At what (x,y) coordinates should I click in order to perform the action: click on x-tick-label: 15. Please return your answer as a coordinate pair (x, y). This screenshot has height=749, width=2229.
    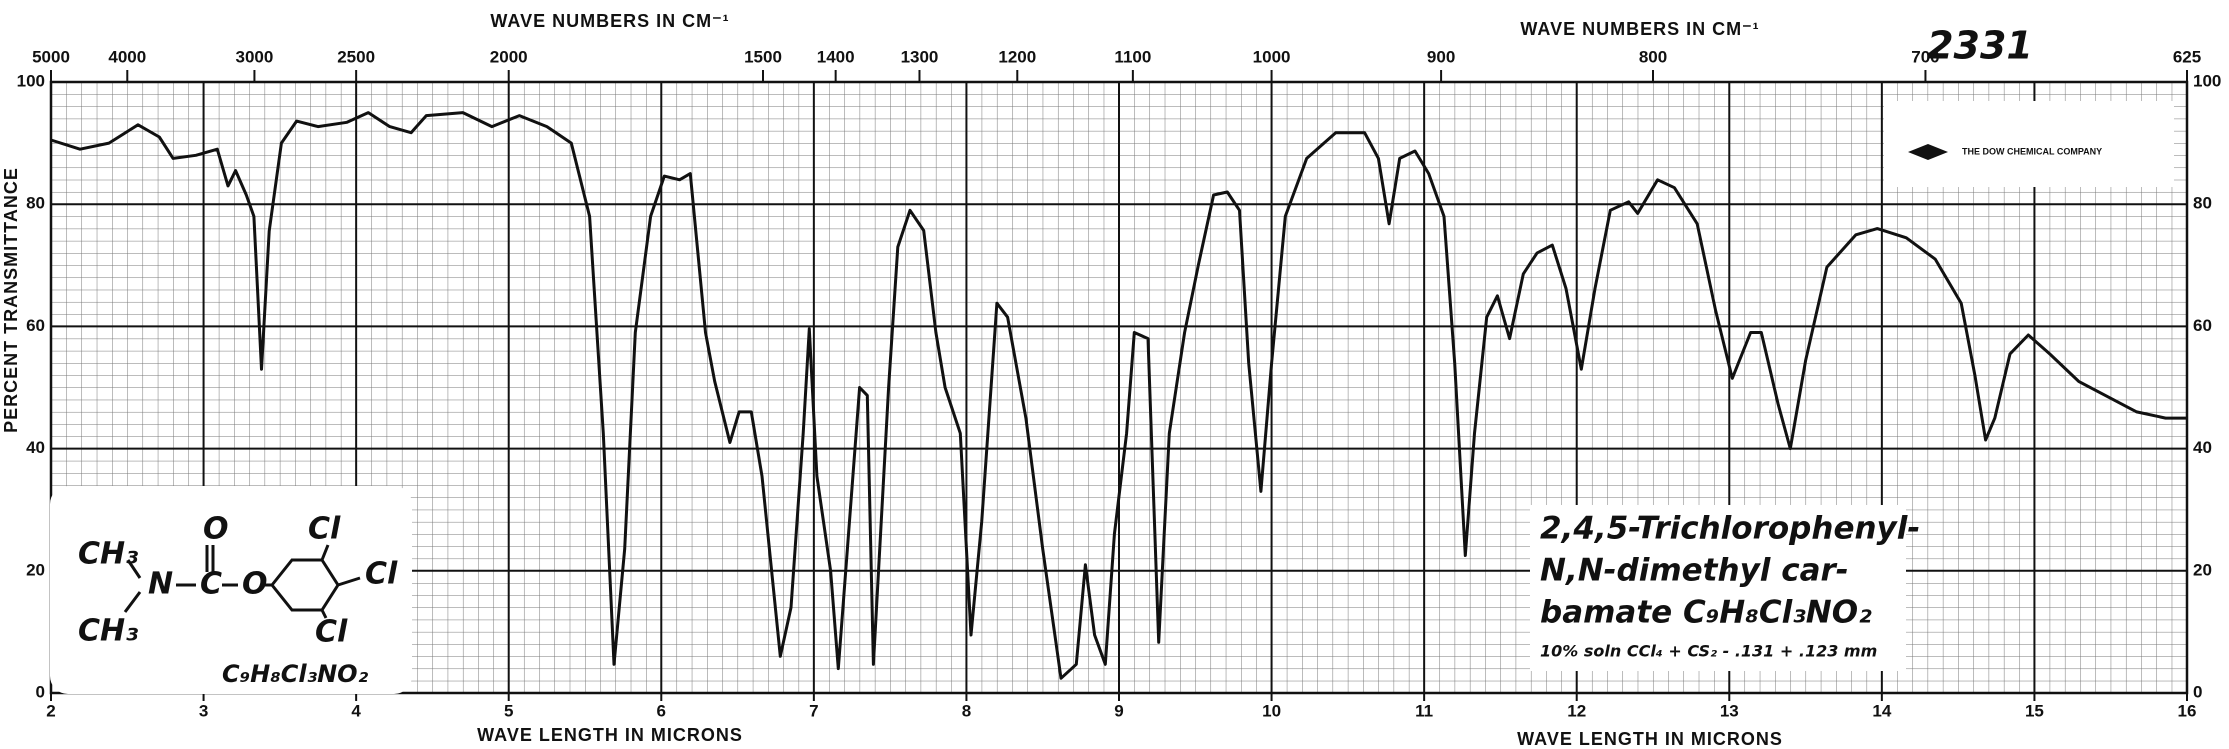
    Looking at the image, I should click on (2034, 710).